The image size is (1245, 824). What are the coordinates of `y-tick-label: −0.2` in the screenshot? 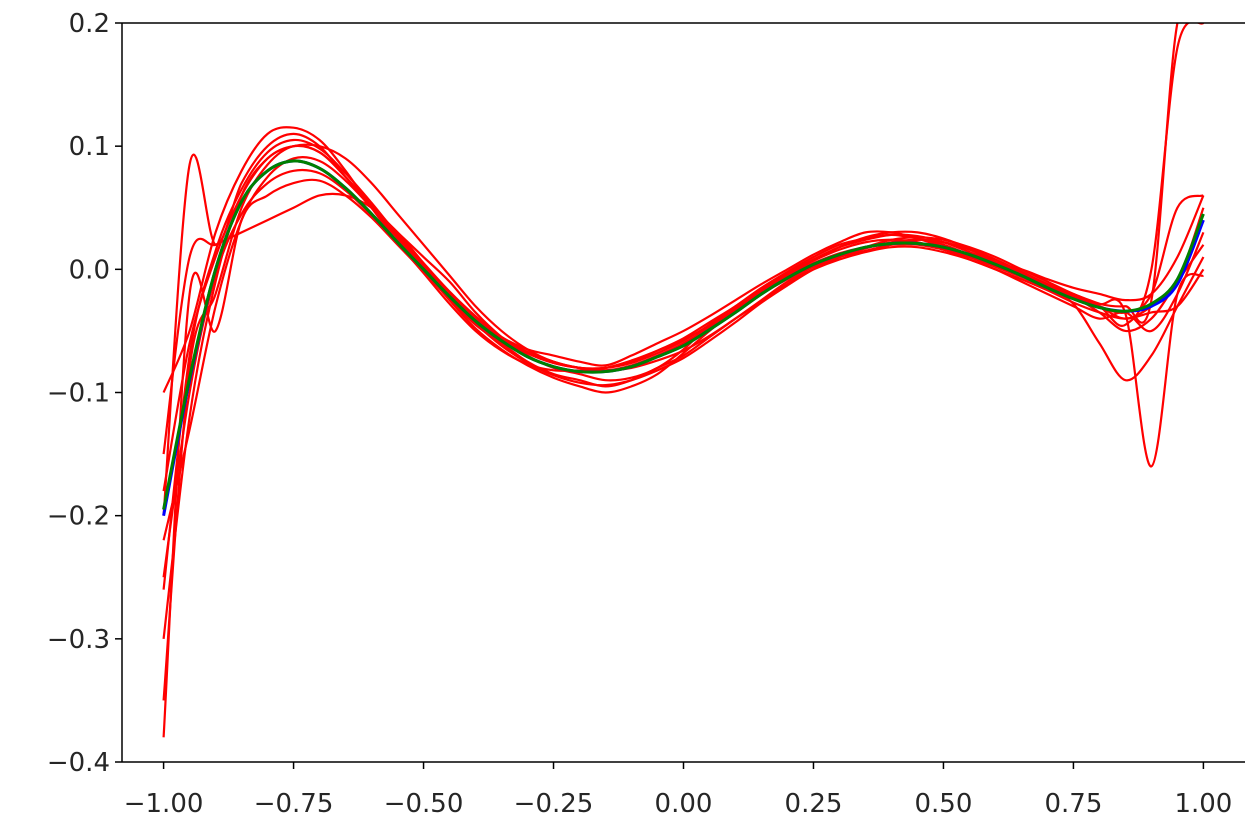 It's located at (78, 517).